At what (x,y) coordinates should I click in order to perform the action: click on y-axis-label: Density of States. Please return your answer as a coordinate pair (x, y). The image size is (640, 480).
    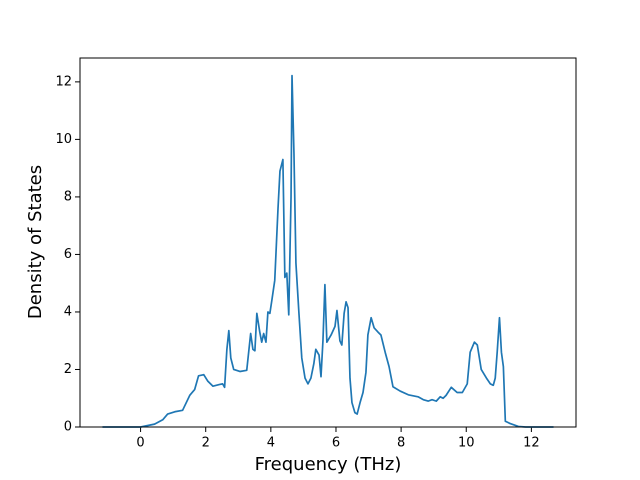
    Looking at the image, I should click on (35, 242).